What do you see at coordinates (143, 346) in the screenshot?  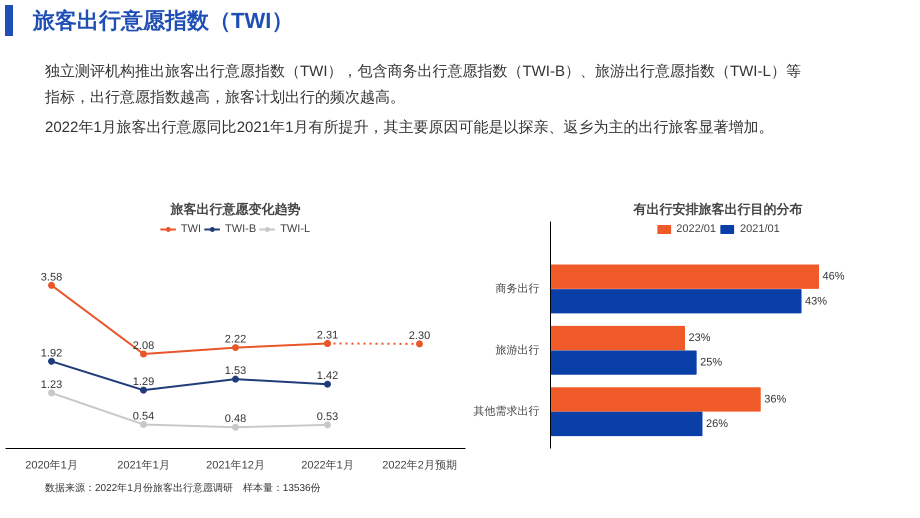 I see `data-label: 2.08` at bounding box center [143, 346].